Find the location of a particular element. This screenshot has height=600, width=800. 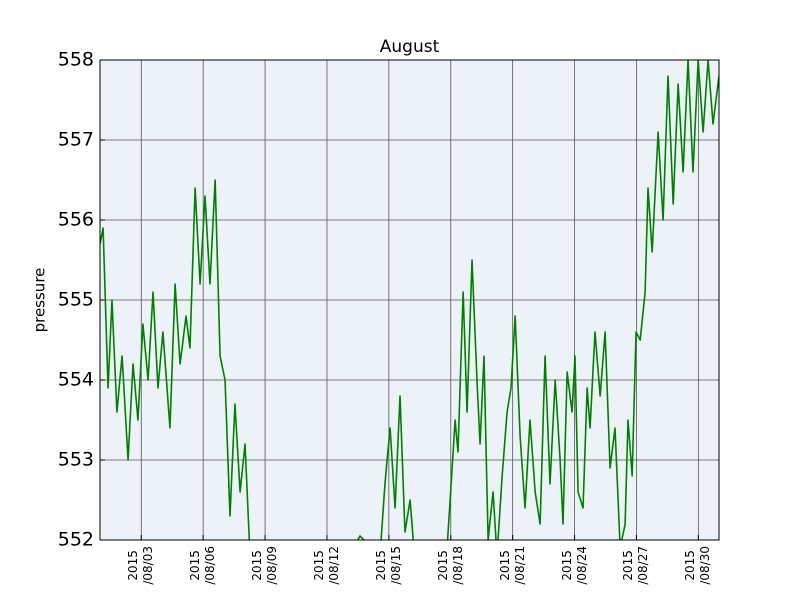

y-tick-label: 554 is located at coordinates (76, 380).